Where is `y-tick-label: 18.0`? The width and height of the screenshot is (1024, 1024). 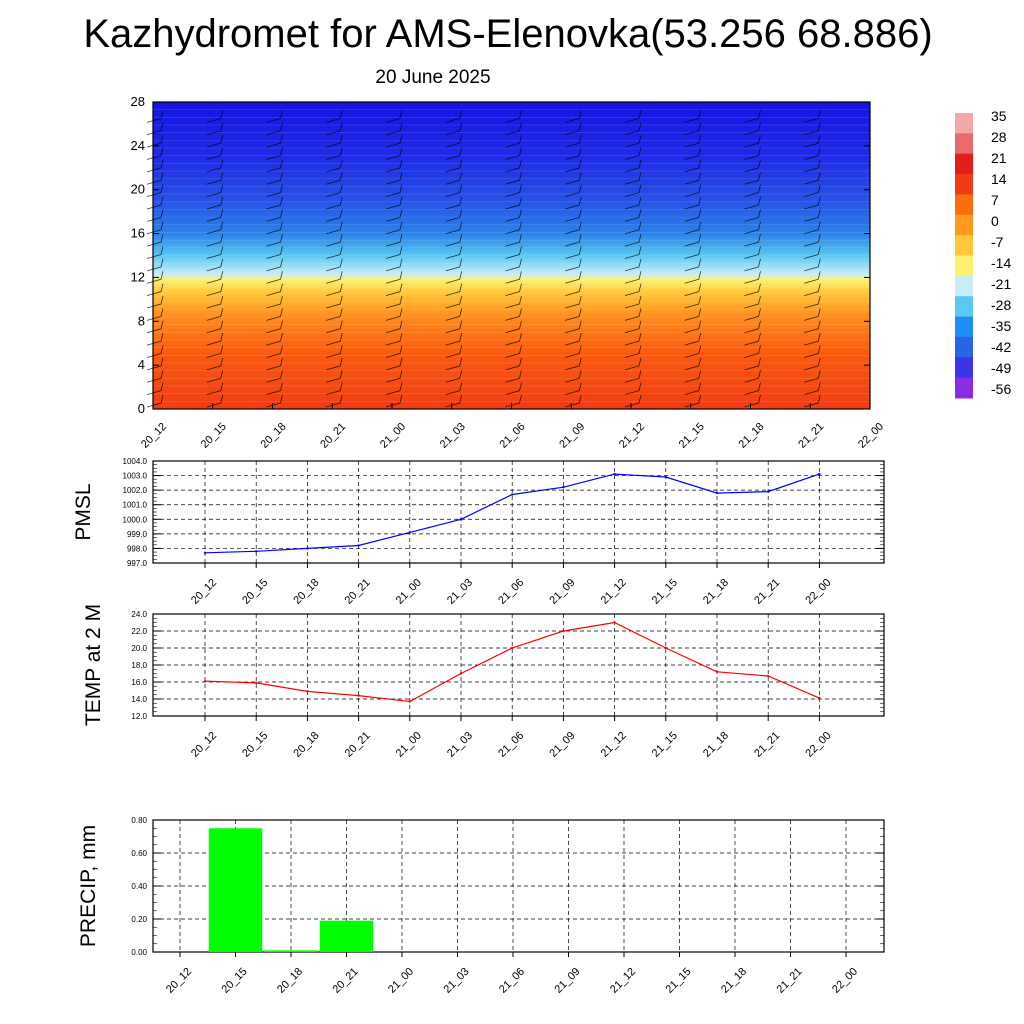 y-tick-label: 18.0 is located at coordinates (139, 665).